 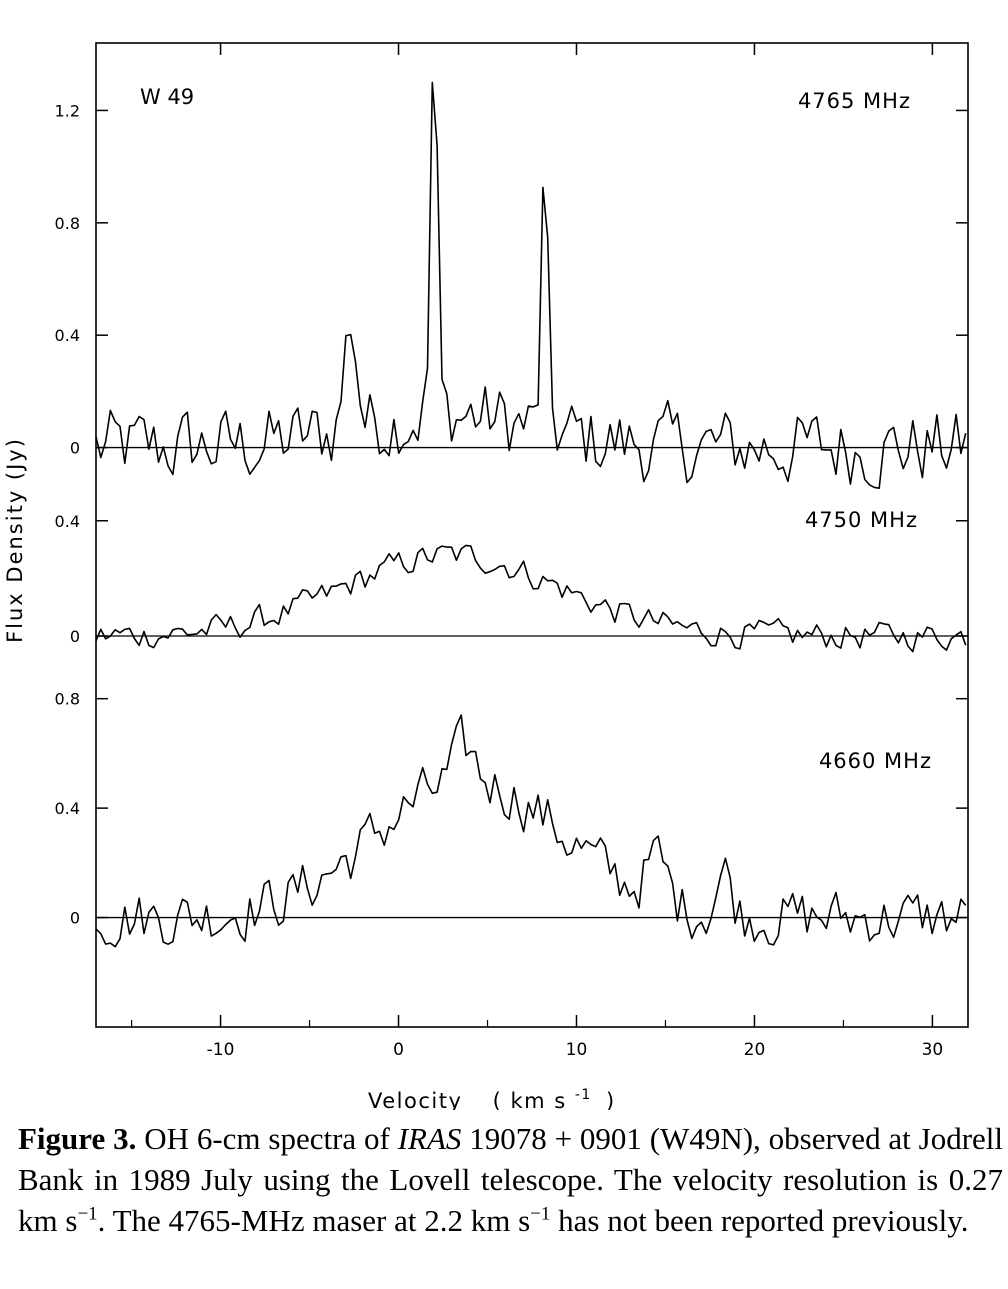 What do you see at coordinates (415, 1099) in the screenshot?
I see `x-axis-label-name: Velocity` at bounding box center [415, 1099].